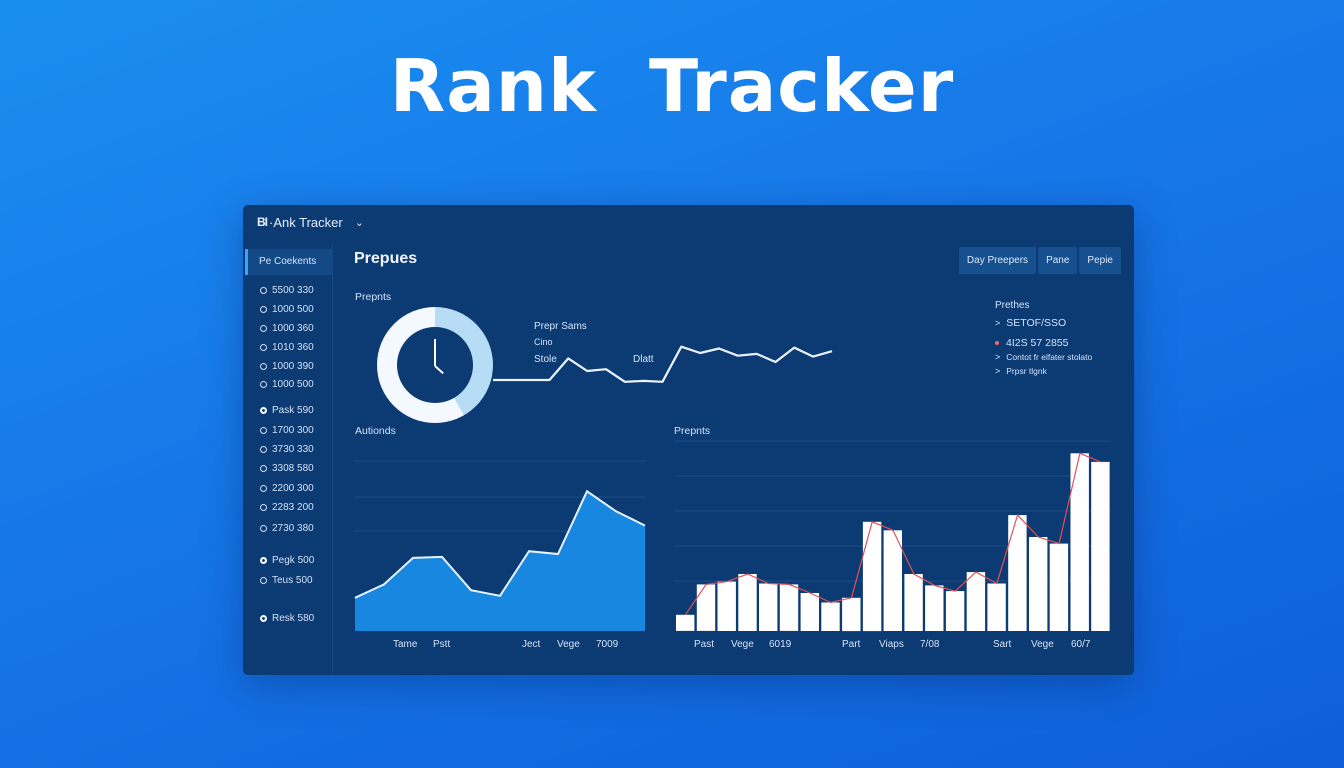  Describe the element at coordinates (607, 644) in the screenshot. I see `x-axis-tick-label: 7009` at that location.